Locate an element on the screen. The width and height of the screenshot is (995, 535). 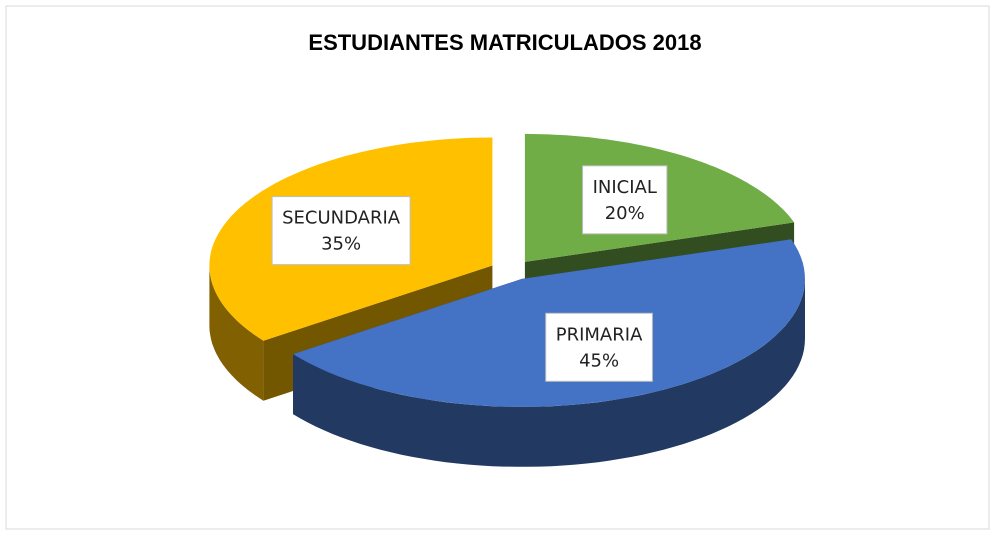
label-value: 45% is located at coordinates (599, 360).